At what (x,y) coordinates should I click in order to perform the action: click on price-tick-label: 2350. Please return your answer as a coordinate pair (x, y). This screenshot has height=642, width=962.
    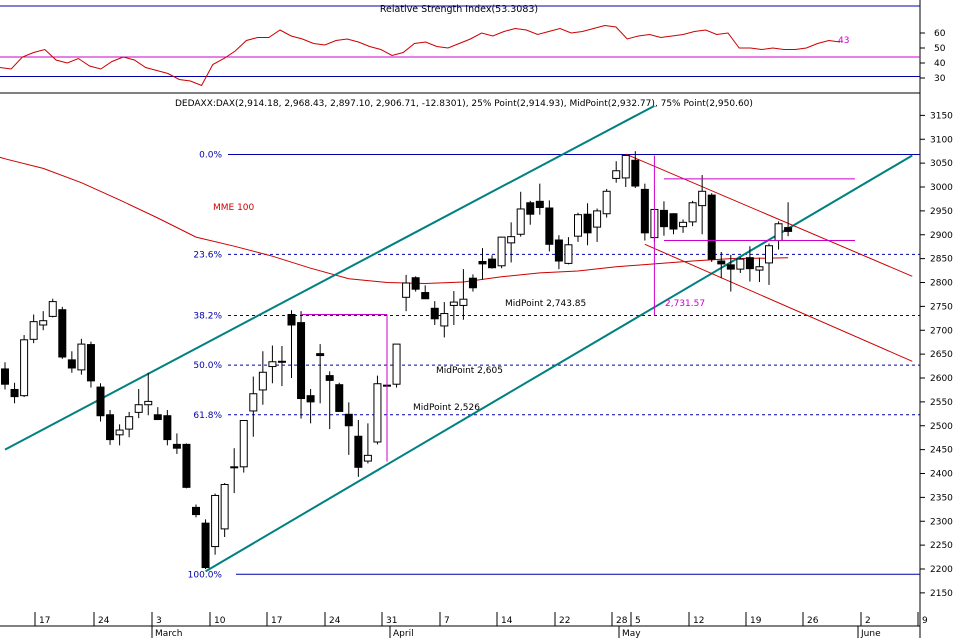
    Looking at the image, I should click on (941, 498).